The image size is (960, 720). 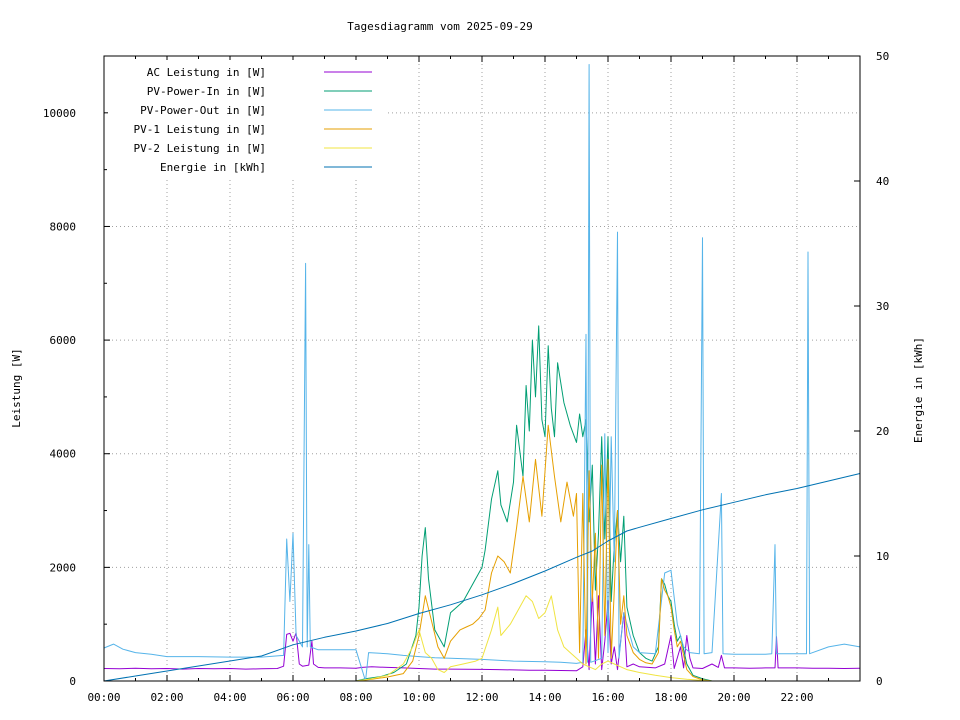 What do you see at coordinates (63, 340) in the screenshot?
I see `y-tick-label: 6000` at bounding box center [63, 340].